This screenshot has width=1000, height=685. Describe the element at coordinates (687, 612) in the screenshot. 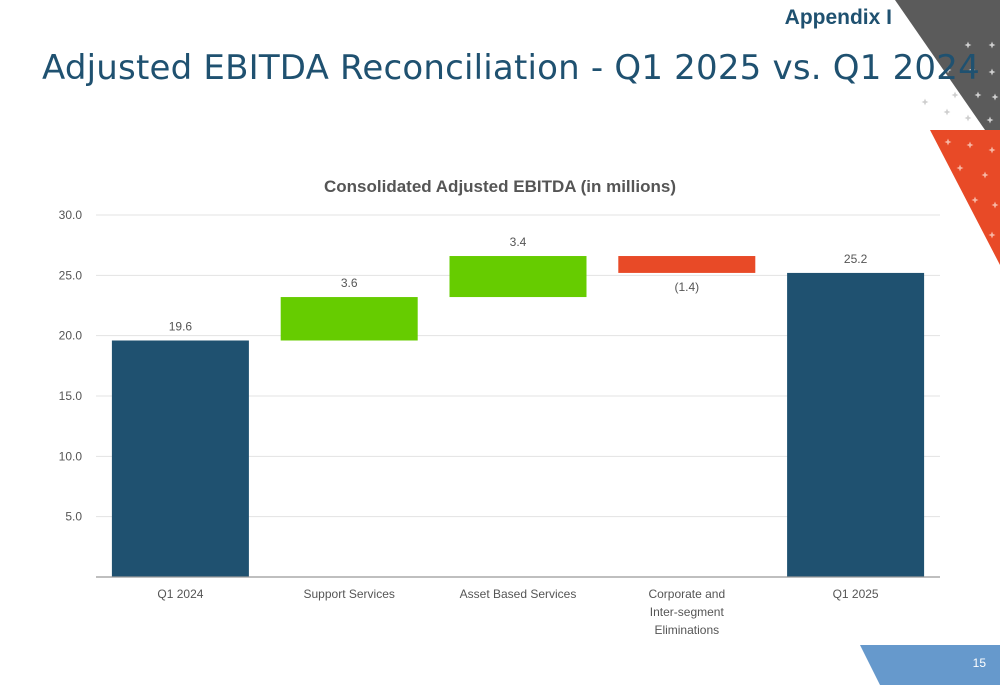

I see `x-tick-label: Inter-segment` at that location.